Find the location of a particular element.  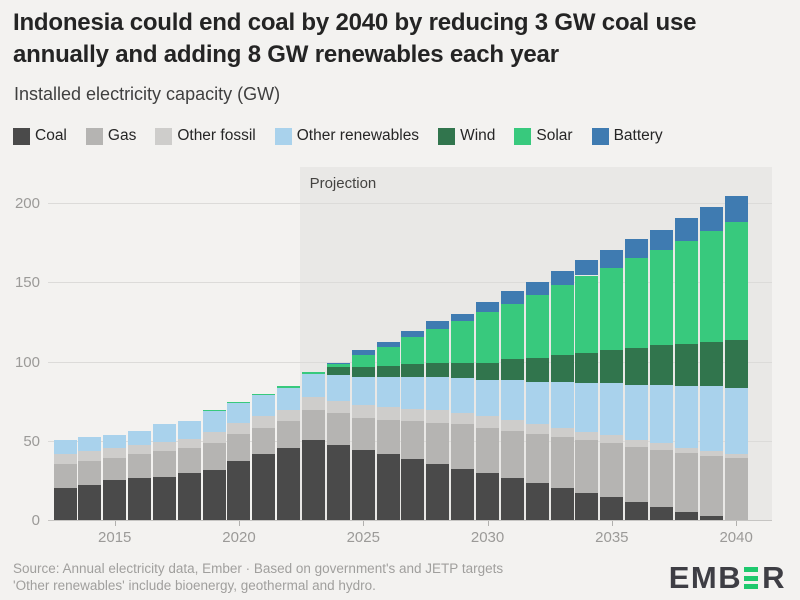

bar-2025-wind is located at coordinates (363, 372).